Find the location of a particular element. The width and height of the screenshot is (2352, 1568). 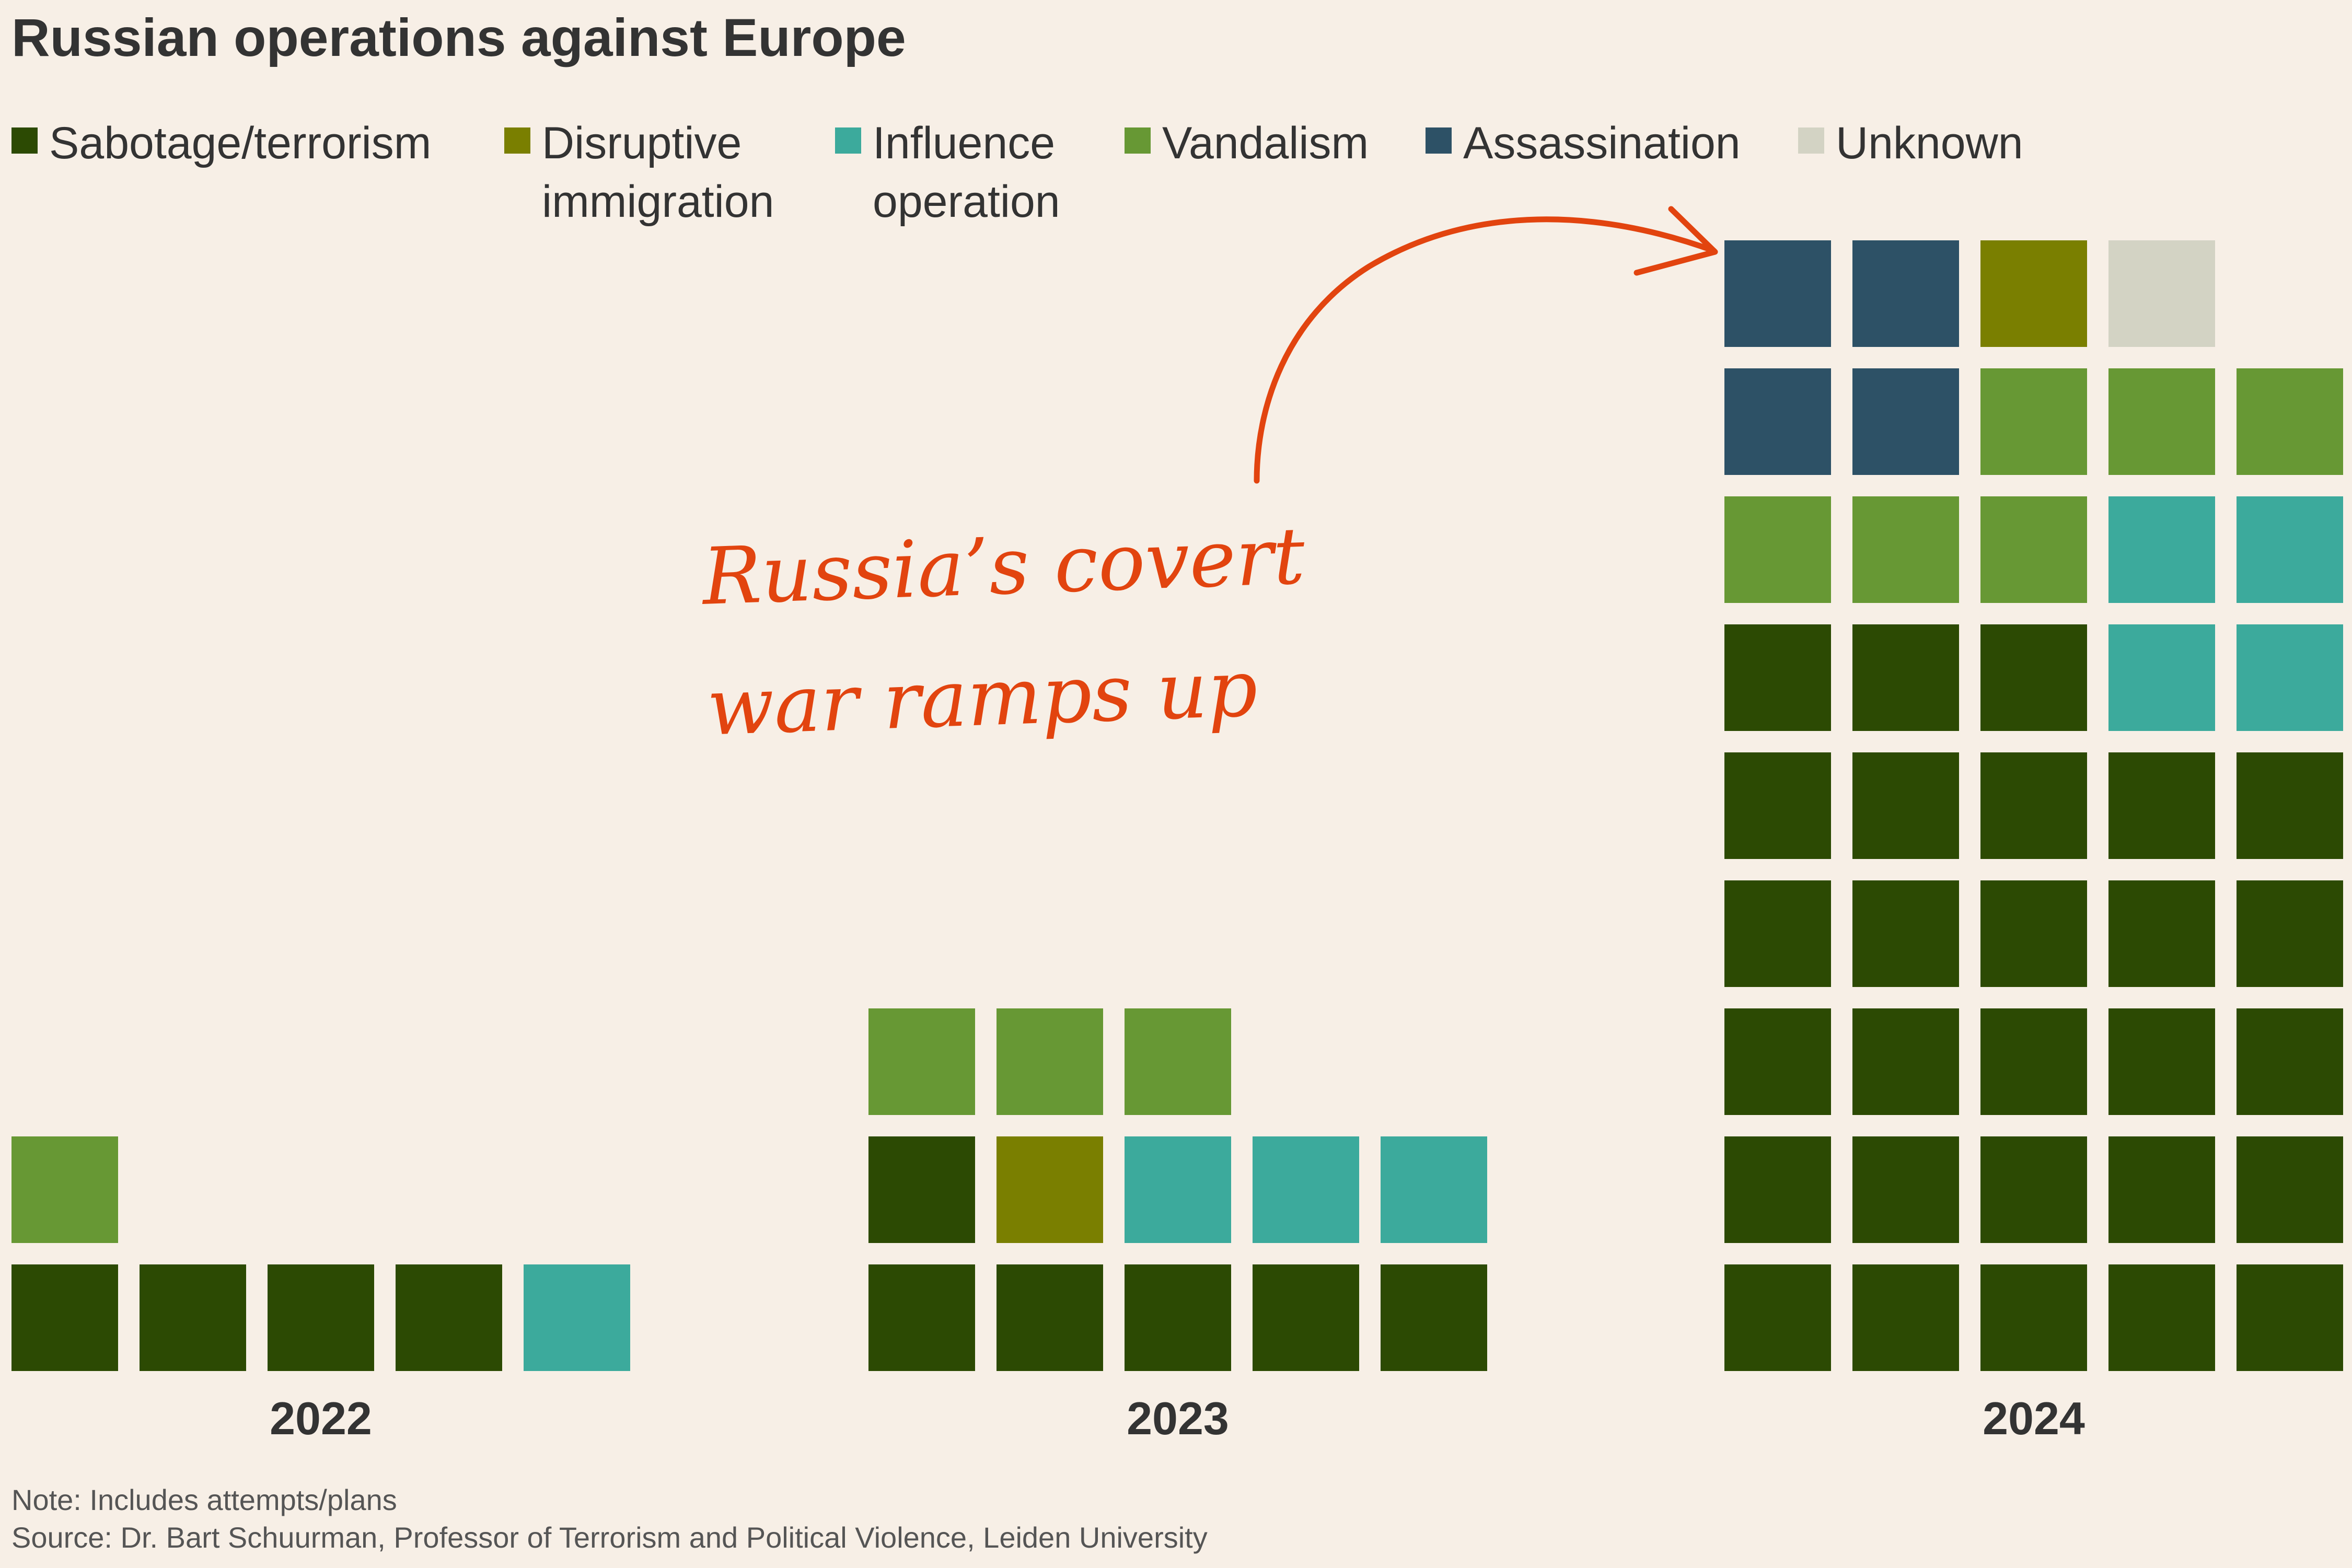

legend-swatch-assassination is located at coordinates (1439, 140).